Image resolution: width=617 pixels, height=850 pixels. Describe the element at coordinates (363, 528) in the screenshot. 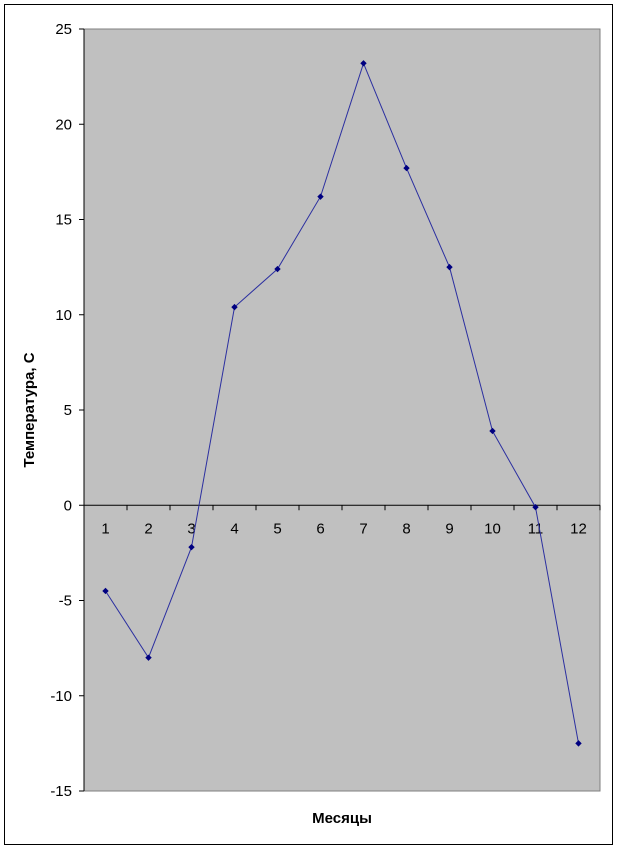

I see `x-tick-label: 7` at that location.